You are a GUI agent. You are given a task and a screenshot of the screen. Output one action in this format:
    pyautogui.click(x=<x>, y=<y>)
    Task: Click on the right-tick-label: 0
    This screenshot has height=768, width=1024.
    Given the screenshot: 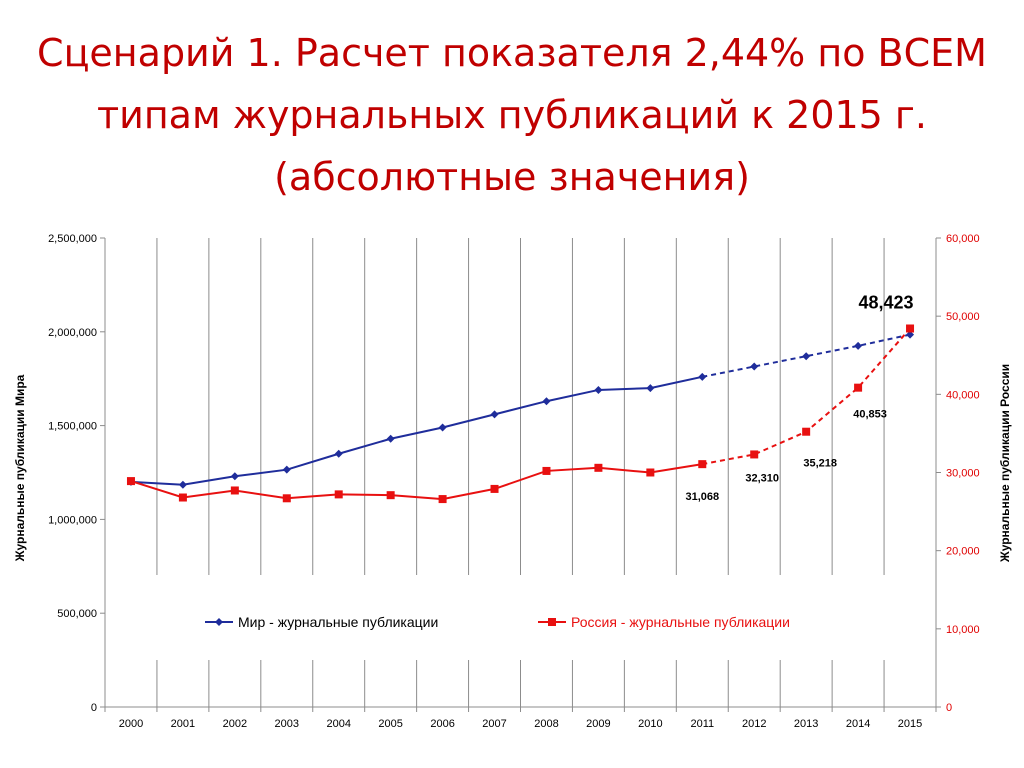 What is the action you would take?
    pyautogui.click(x=949, y=708)
    